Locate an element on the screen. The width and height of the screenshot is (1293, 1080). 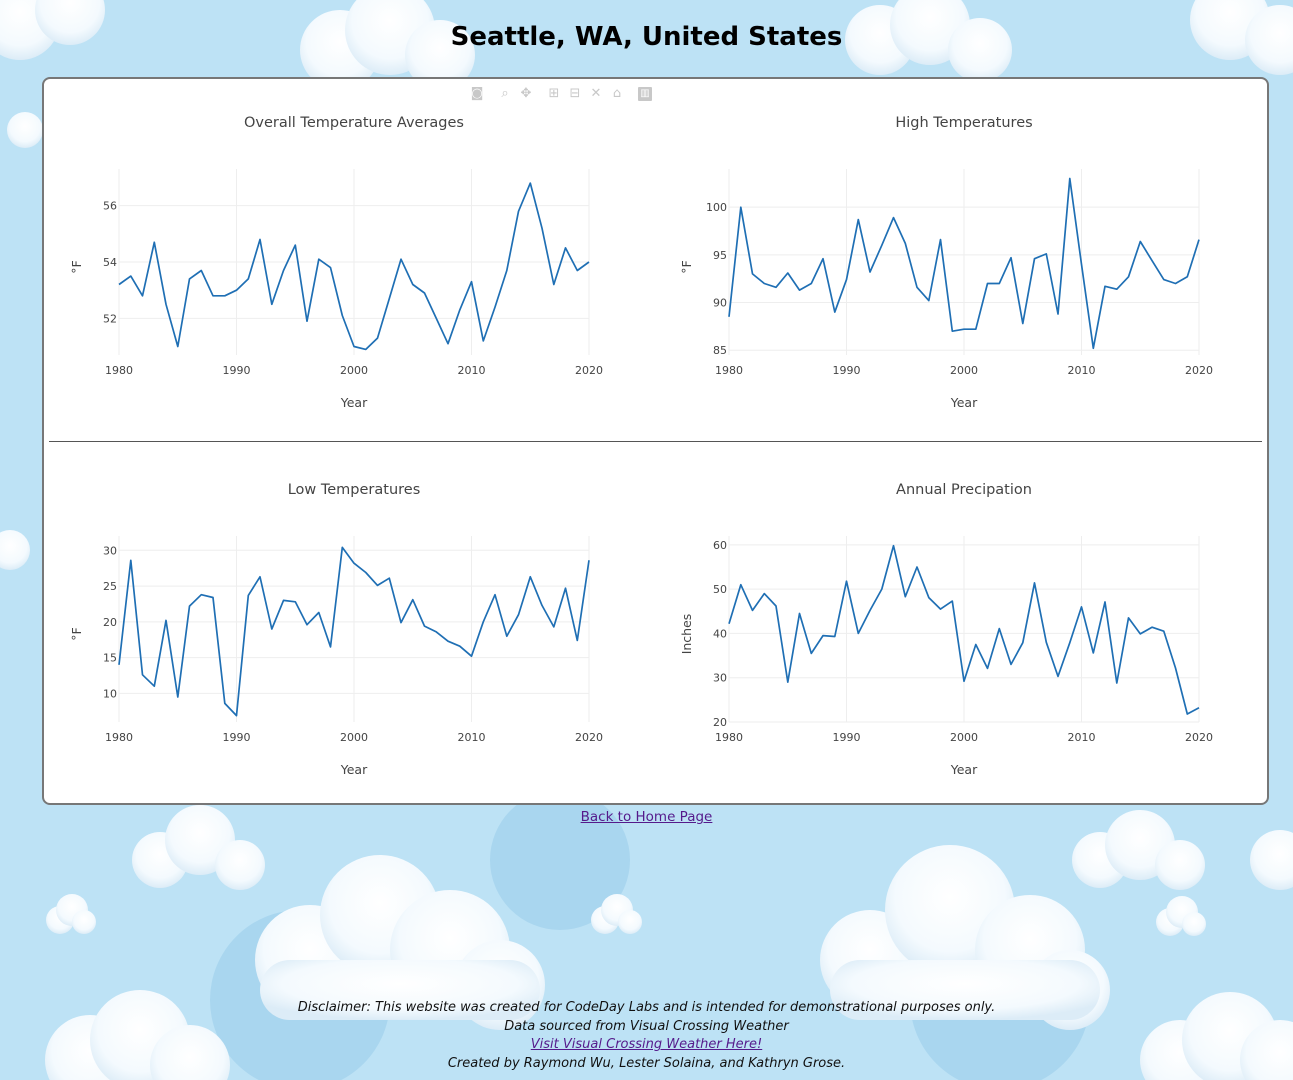
y-tick-label: 40 is located at coordinates (720, 633).